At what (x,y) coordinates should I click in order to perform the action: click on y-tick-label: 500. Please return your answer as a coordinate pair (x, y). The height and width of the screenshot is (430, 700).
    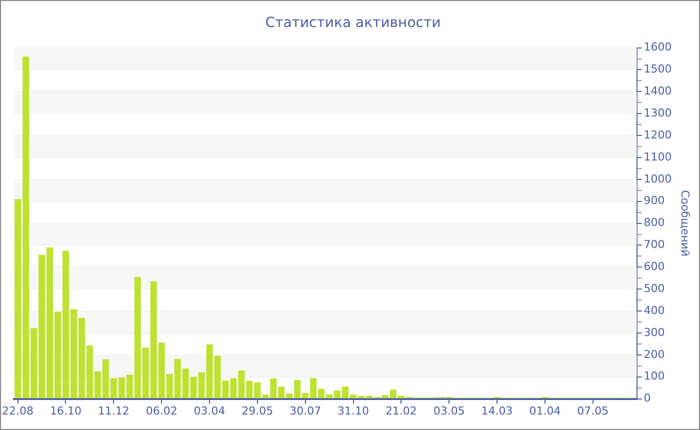
    Looking at the image, I should click on (654, 288).